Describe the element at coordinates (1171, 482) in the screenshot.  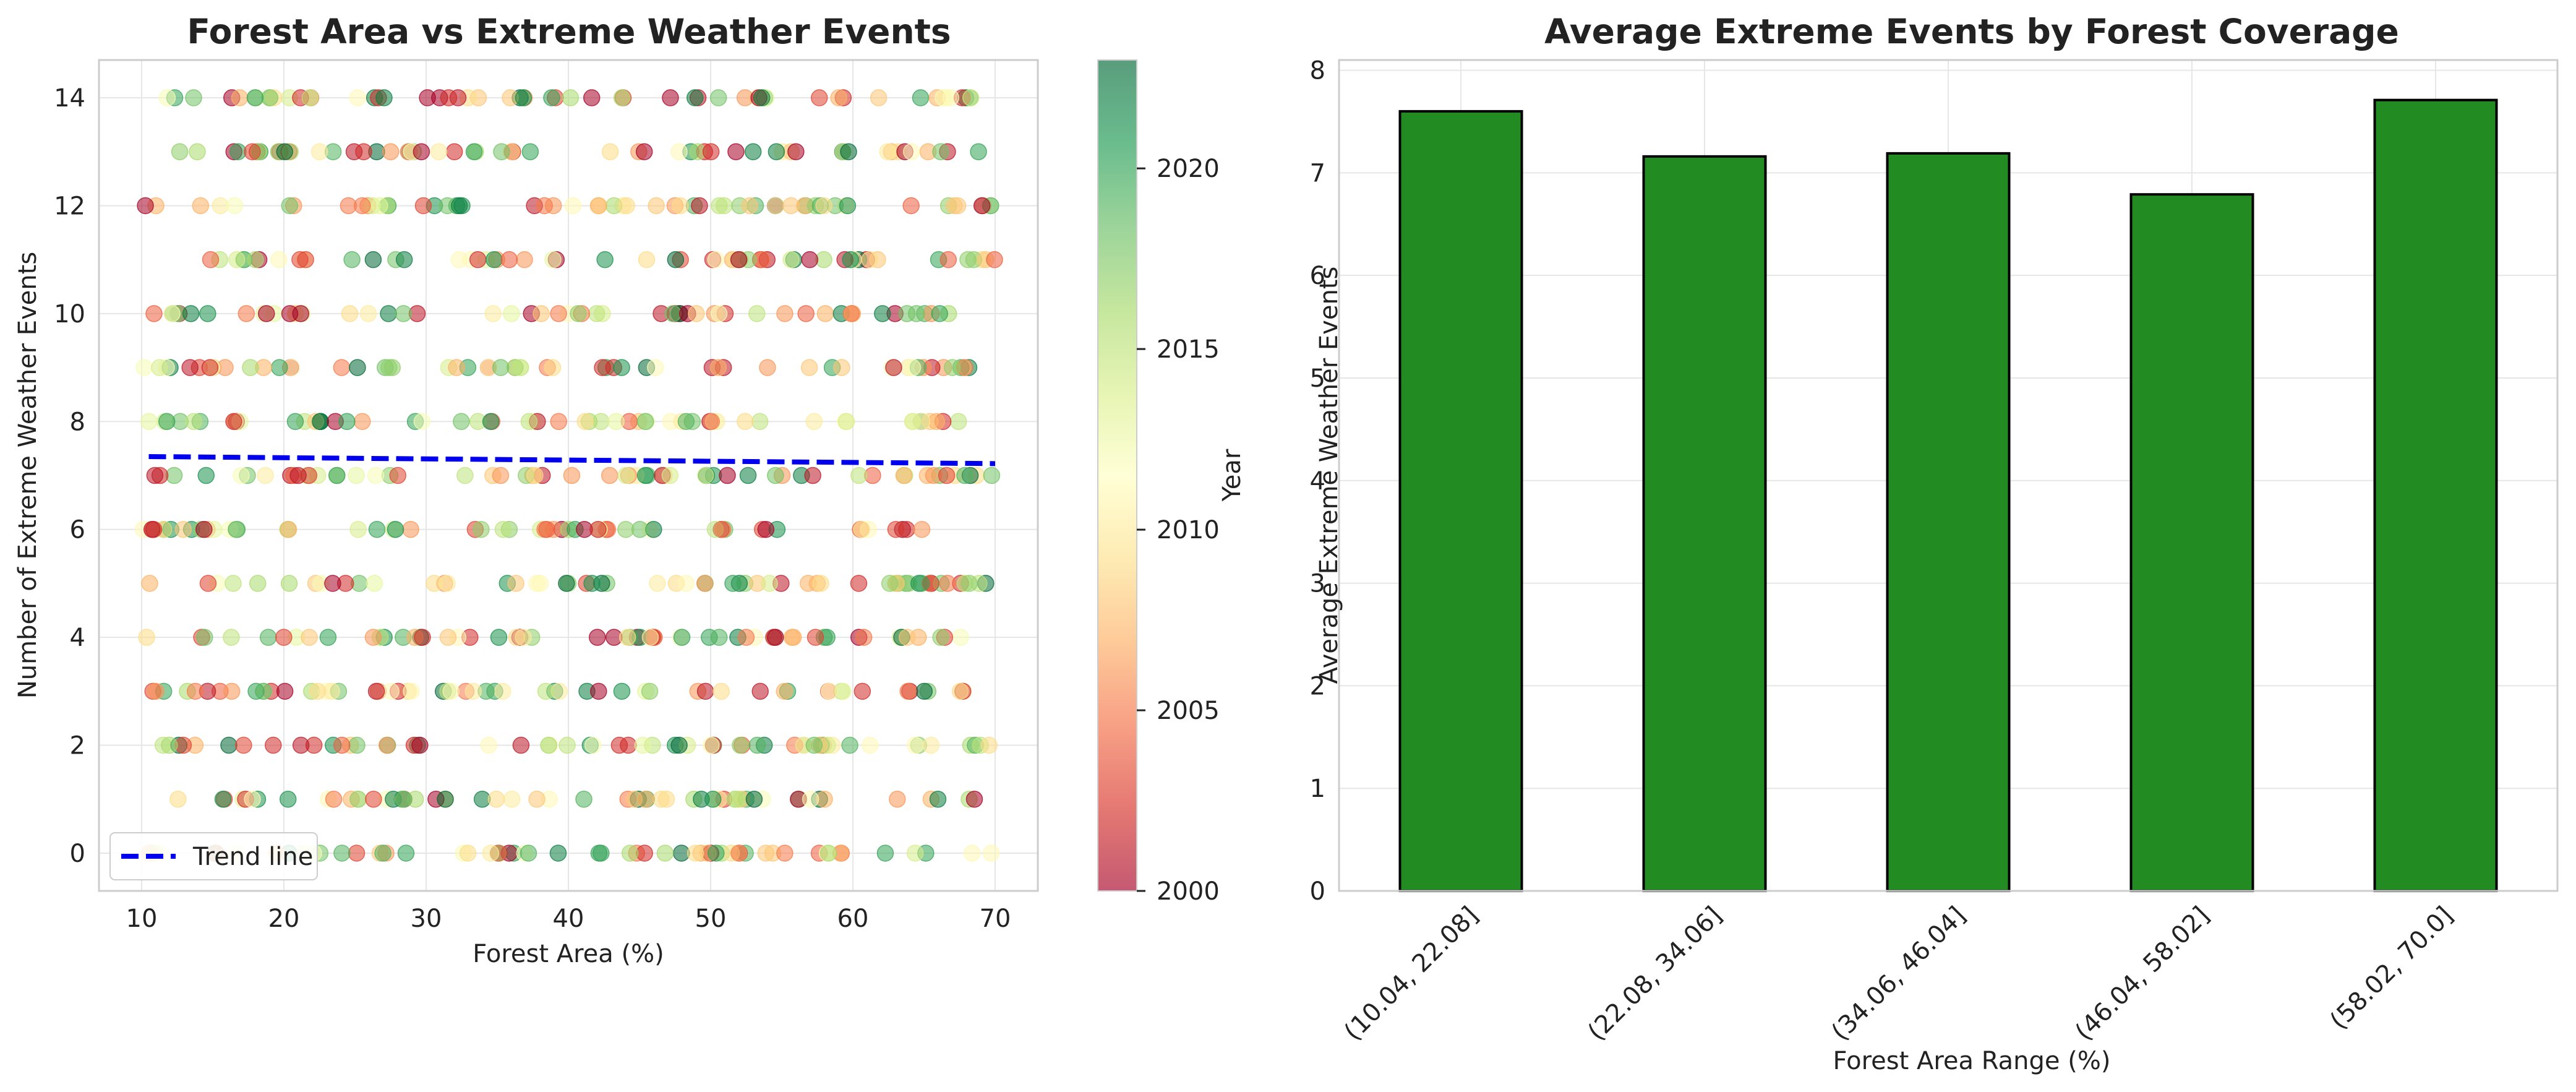
I see `year-colorbar: 2000 2005 2010 2015 2020 Year` at that location.